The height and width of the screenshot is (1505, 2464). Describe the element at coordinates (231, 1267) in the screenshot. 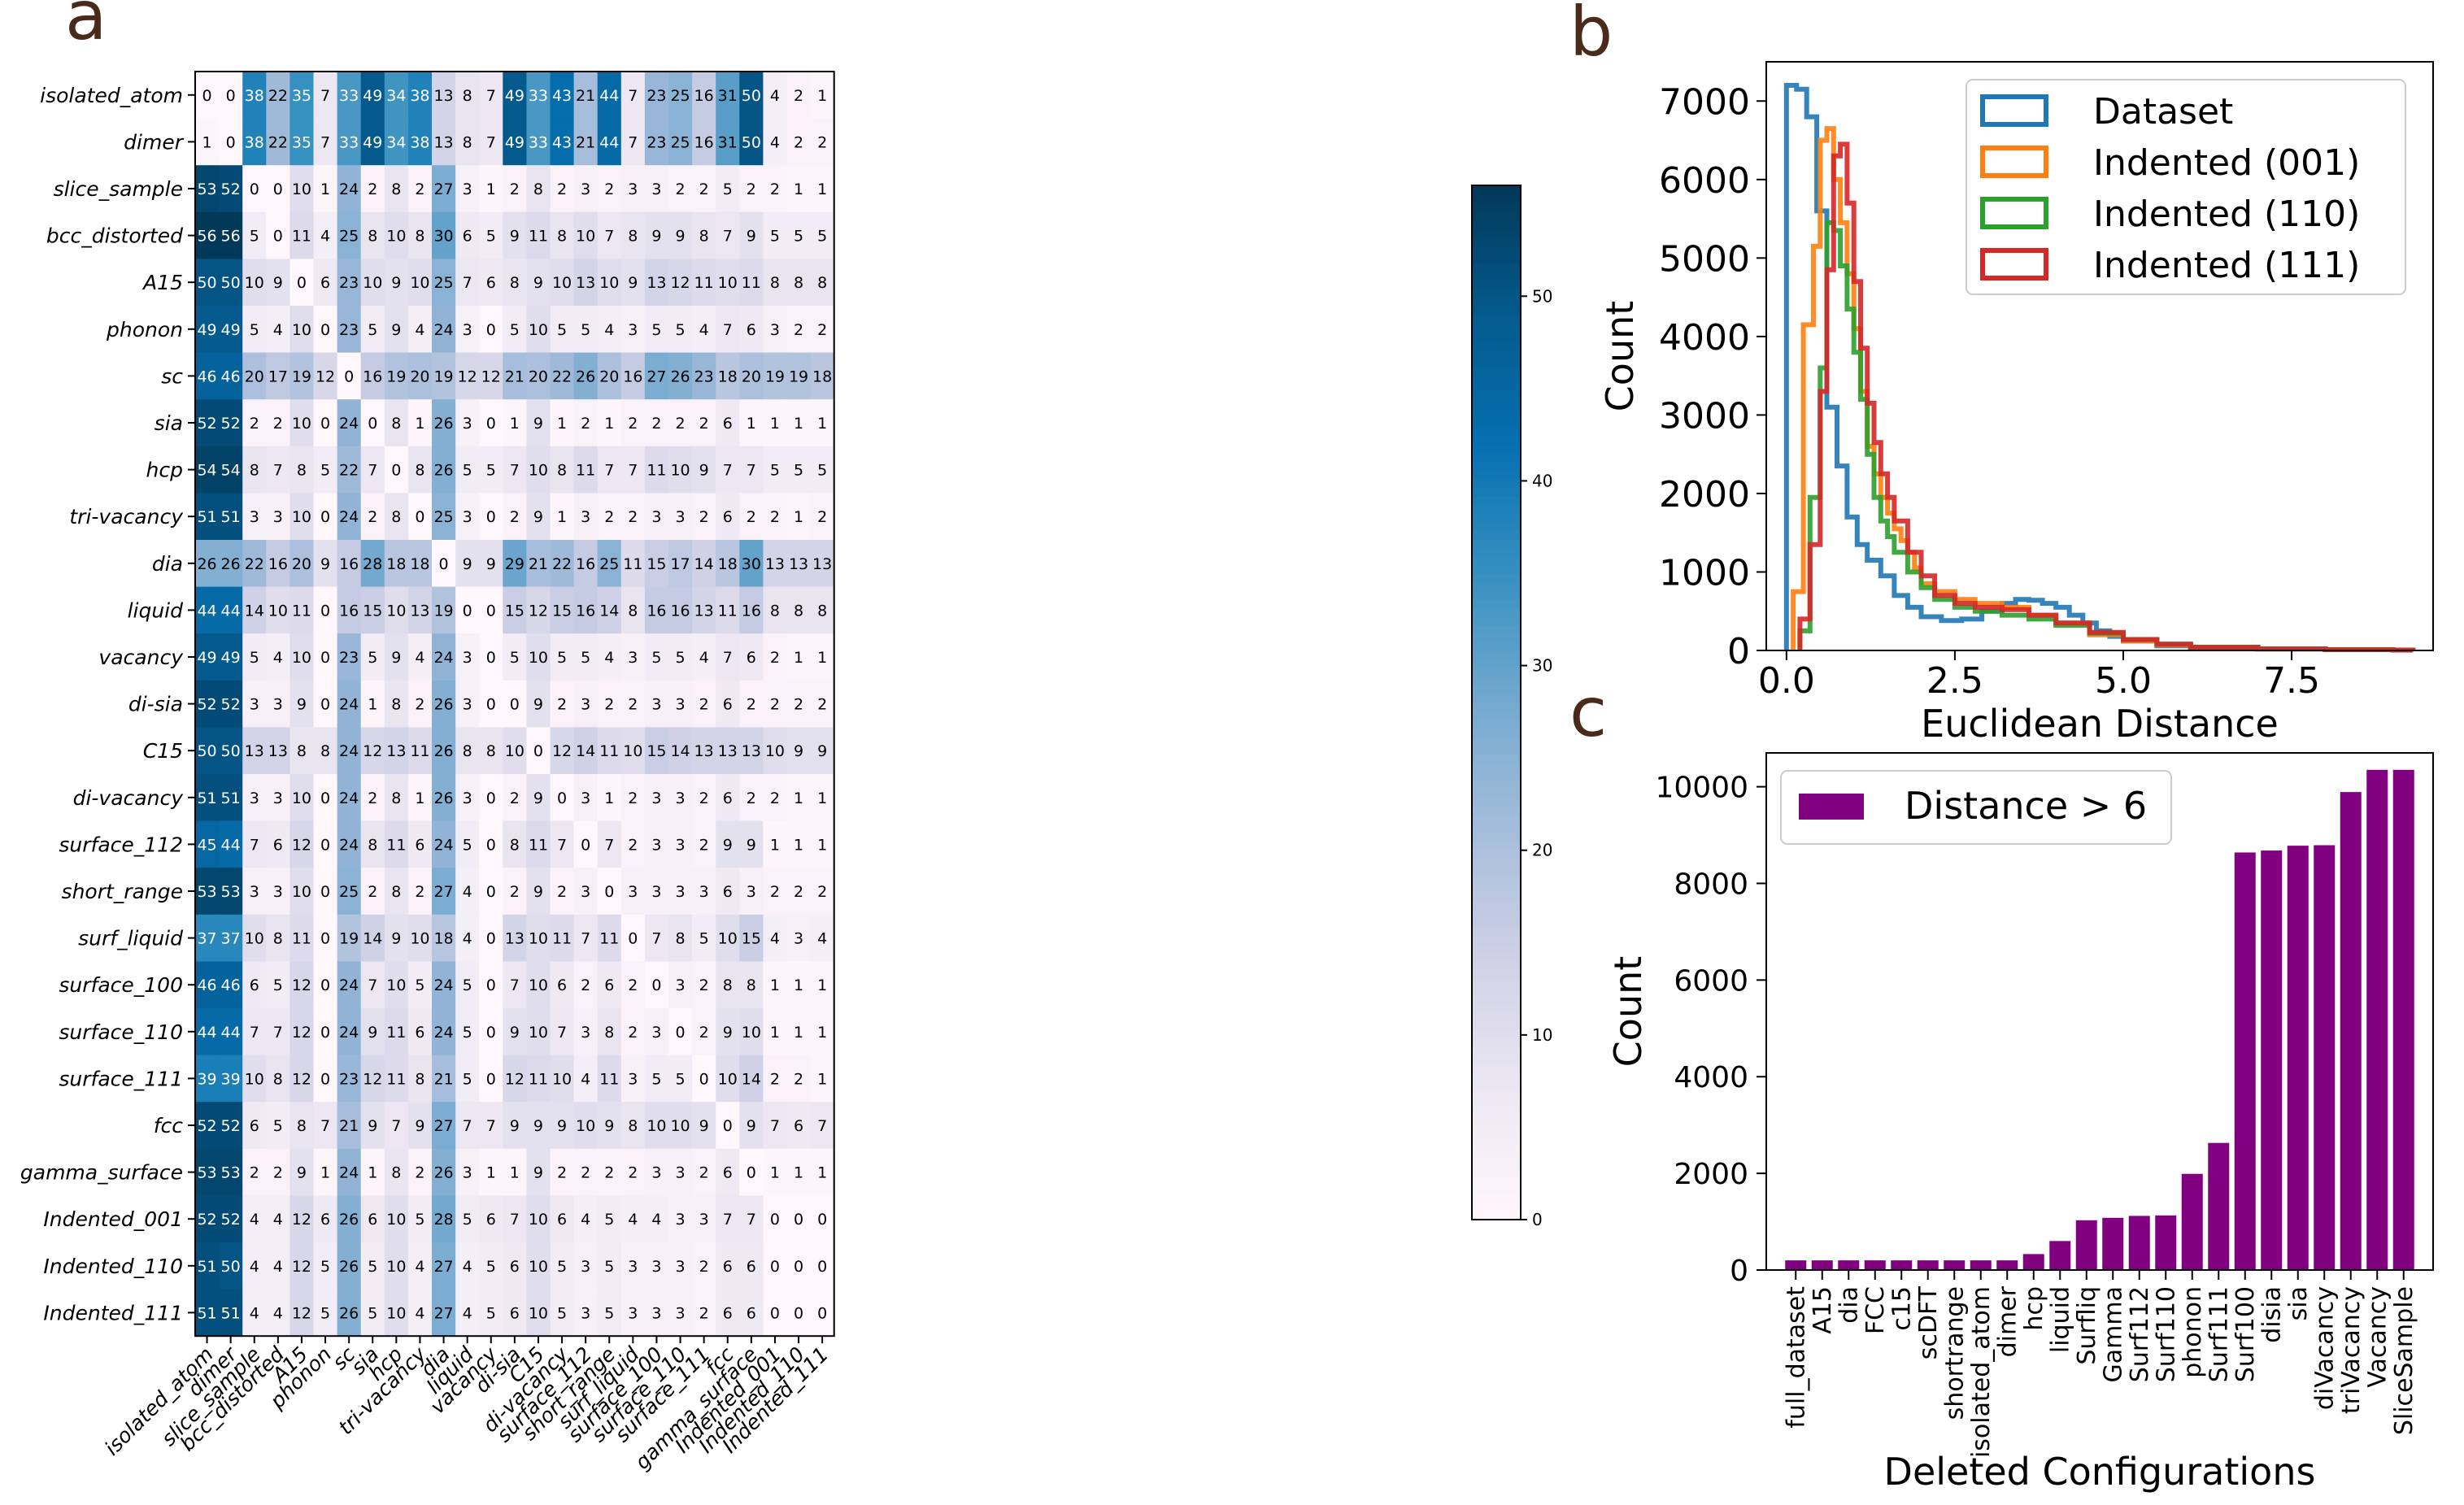

I see `heatmap-cell-value: 50` at that location.